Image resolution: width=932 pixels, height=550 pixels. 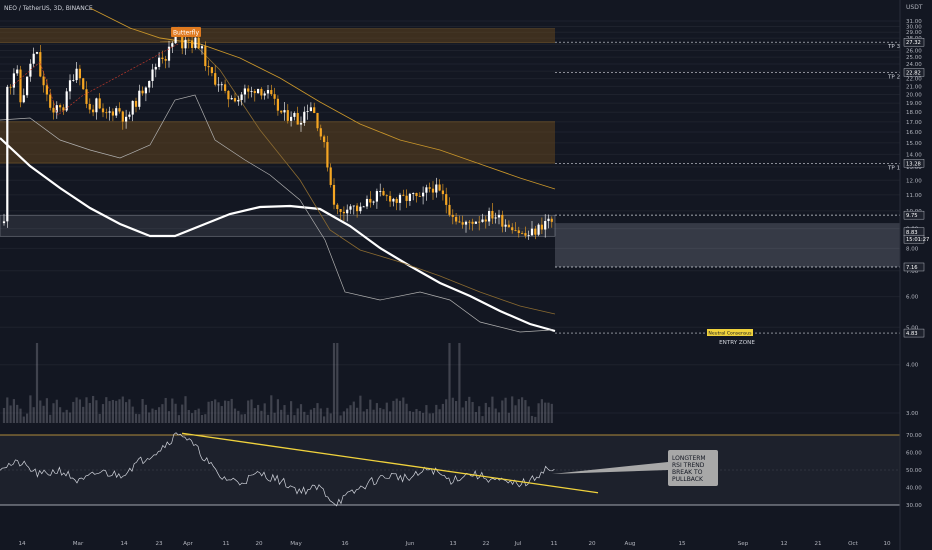 I want to click on time-tick-label: 20, so click(x=259, y=544).